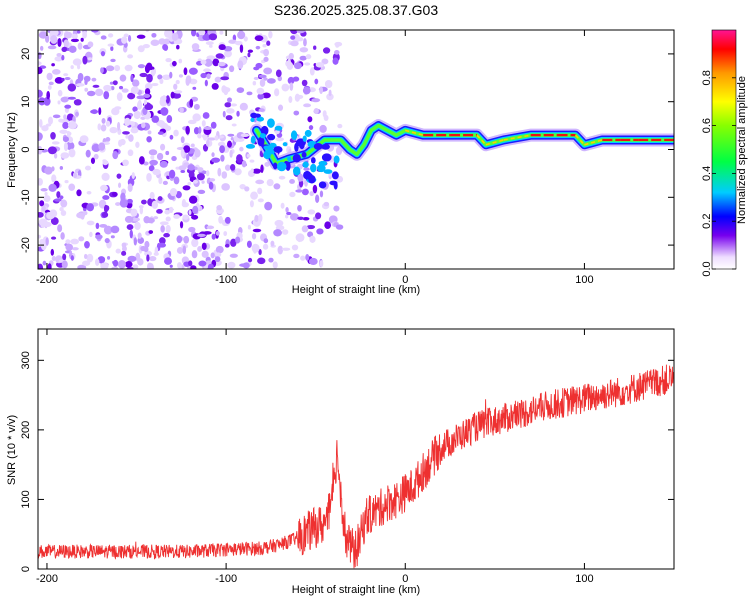 The image size is (750, 600). What do you see at coordinates (356, 590) in the screenshot?
I see `snr-x-axis-title: Height of straight line (km)` at bounding box center [356, 590].